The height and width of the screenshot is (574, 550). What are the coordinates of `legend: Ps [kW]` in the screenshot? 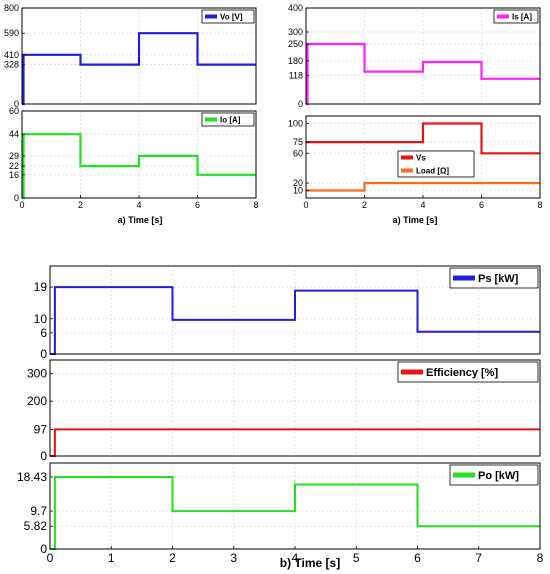 It's located at (494, 278).